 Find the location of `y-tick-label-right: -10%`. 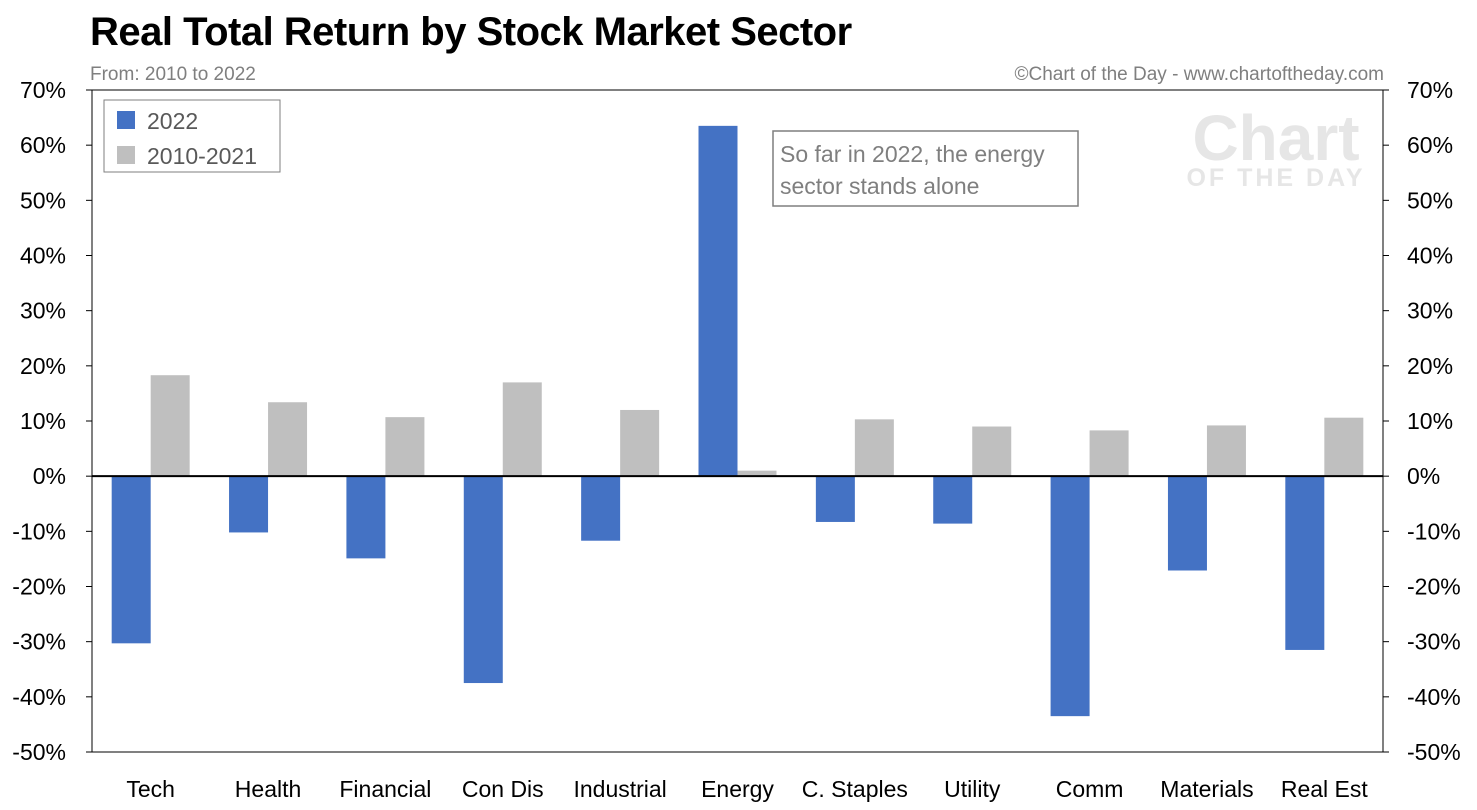

y-tick-label-right: -10% is located at coordinates (1434, 531).